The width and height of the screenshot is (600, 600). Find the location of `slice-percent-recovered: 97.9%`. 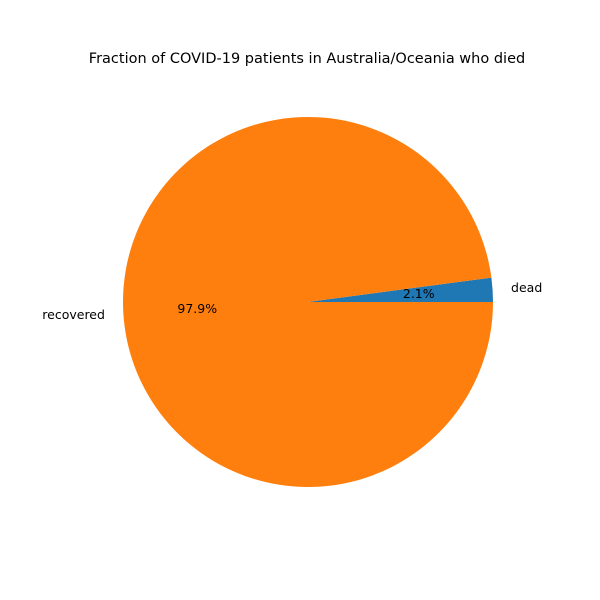

slice-percent-recovered: 97.9% is located at coordinates (197, 308).